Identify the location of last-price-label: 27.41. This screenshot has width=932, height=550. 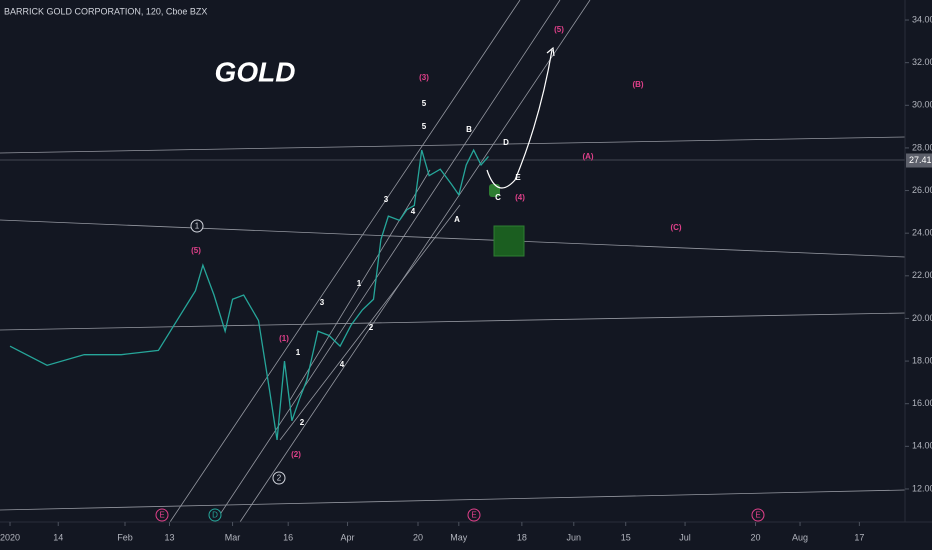
(920, 160).